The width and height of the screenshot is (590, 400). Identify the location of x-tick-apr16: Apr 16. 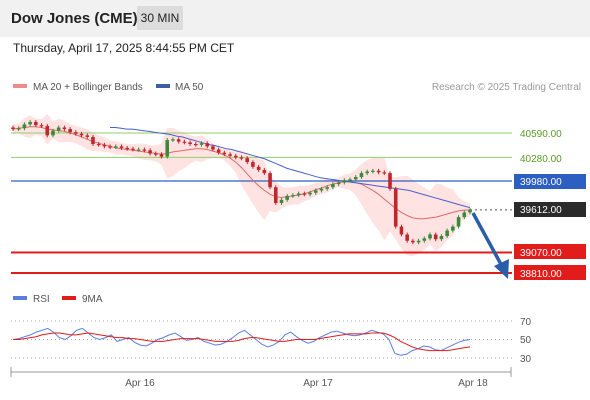
(140, 383).